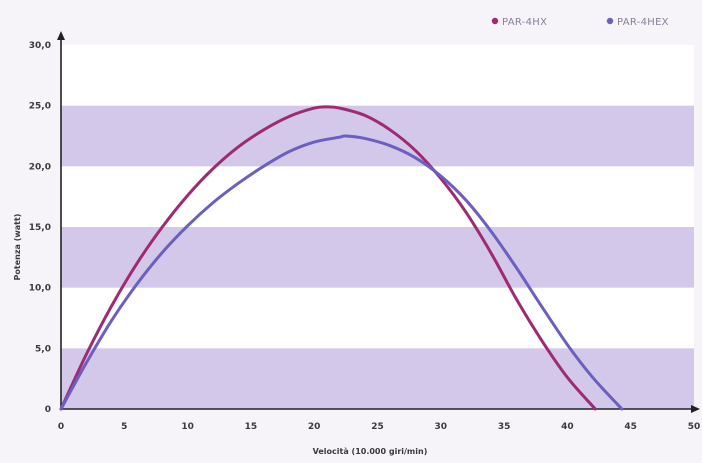 The image size is (702, 463). Describe the element at coordinates (504, 427) in the screenshot. I see `x-tick-label: 35` at that location.